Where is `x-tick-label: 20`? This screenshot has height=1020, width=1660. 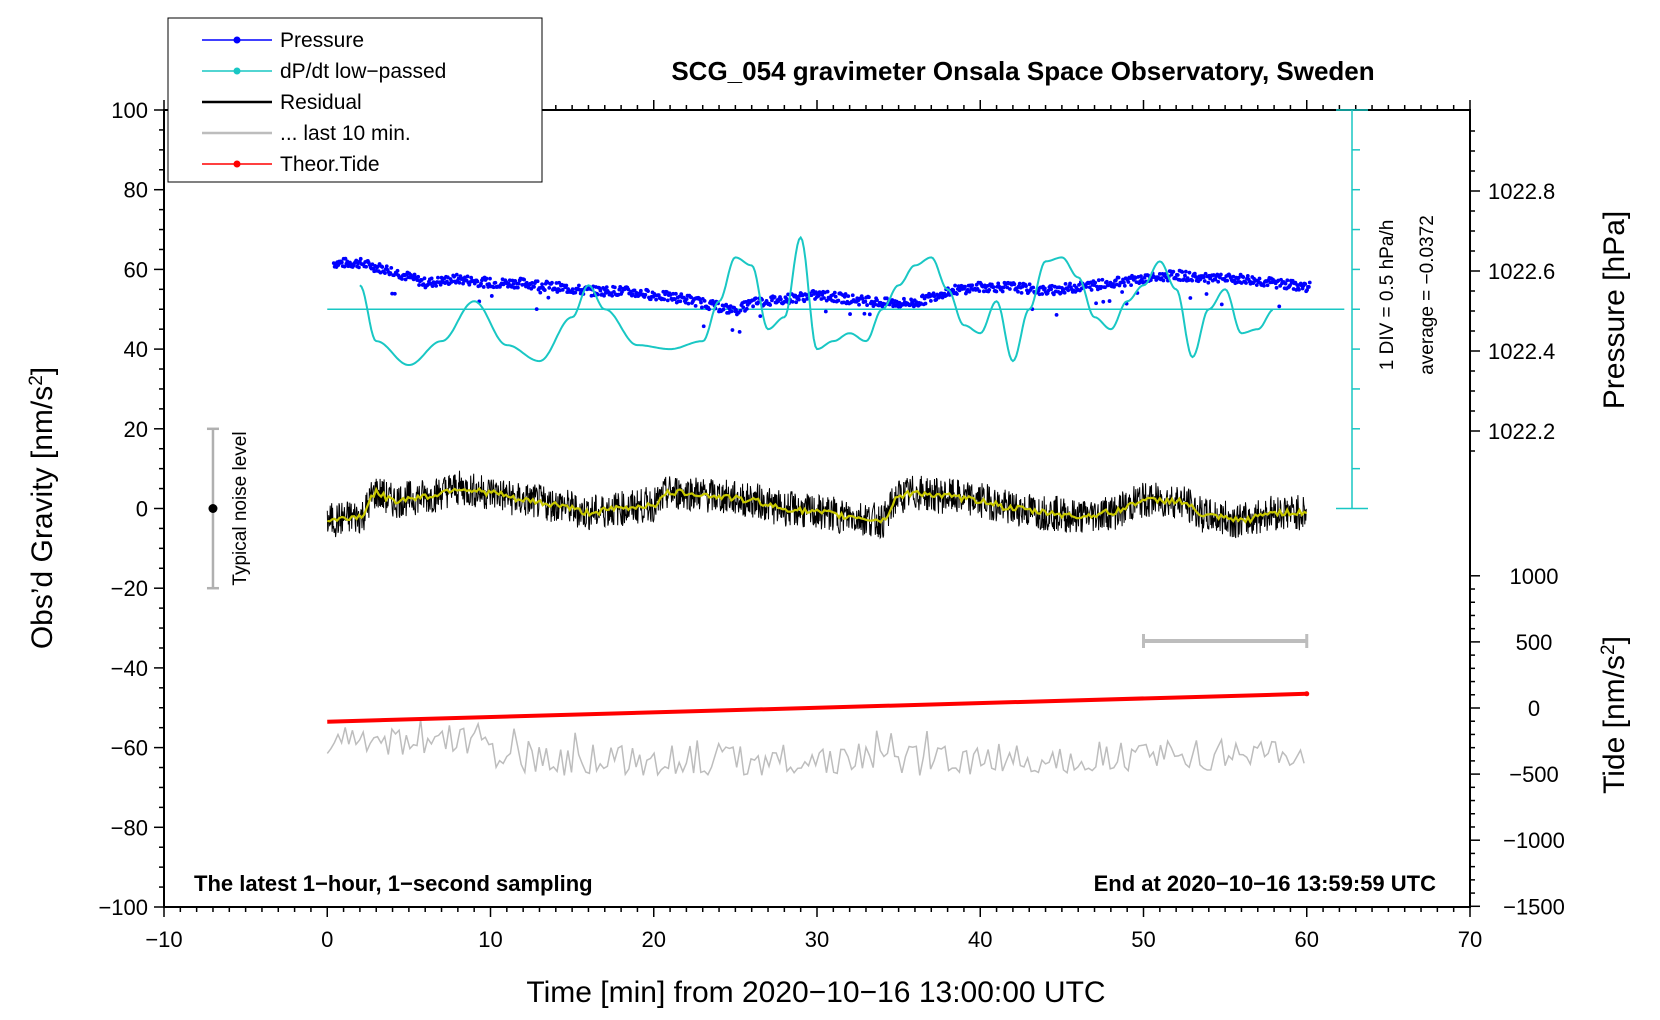
x-tick-label: 20 is located at coordinates (654, 939).